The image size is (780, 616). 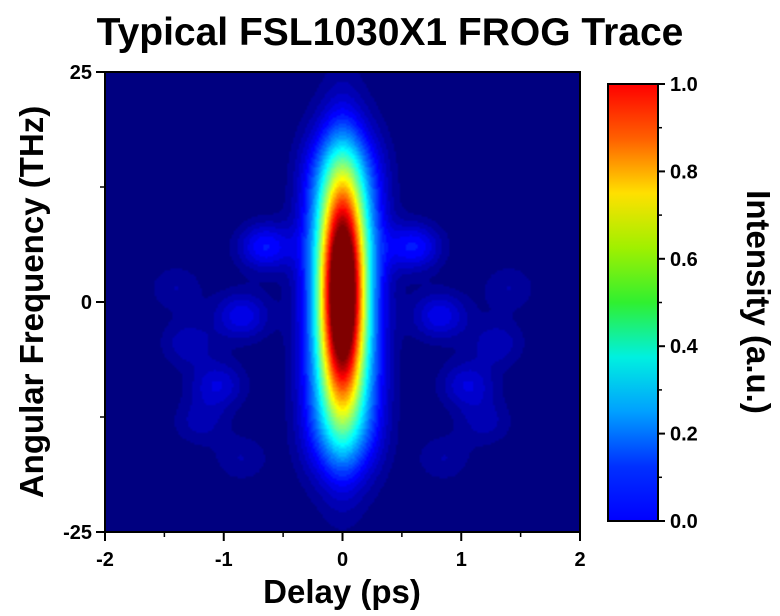 I want to click on x-tick-label: 0, so click(x=342, y=560).